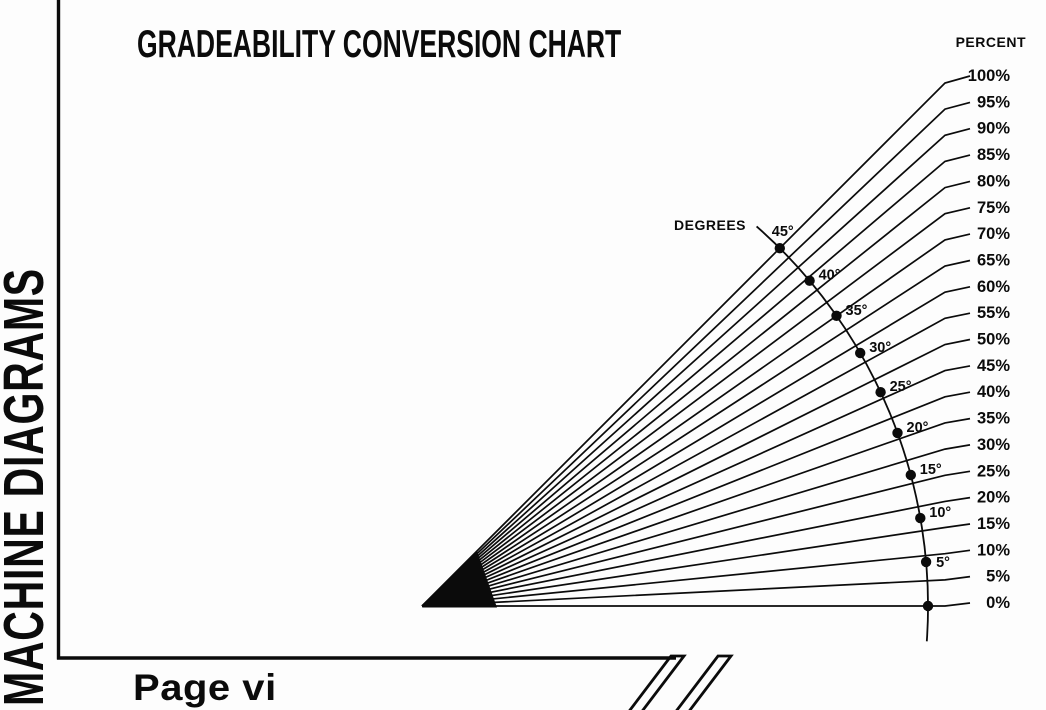 This screenshot has width=1046, height=710. What do you see at coordinates (783, 232) in the screenshot?
I see `degree-tick-label: 45°` at bounding box center [783, 232].